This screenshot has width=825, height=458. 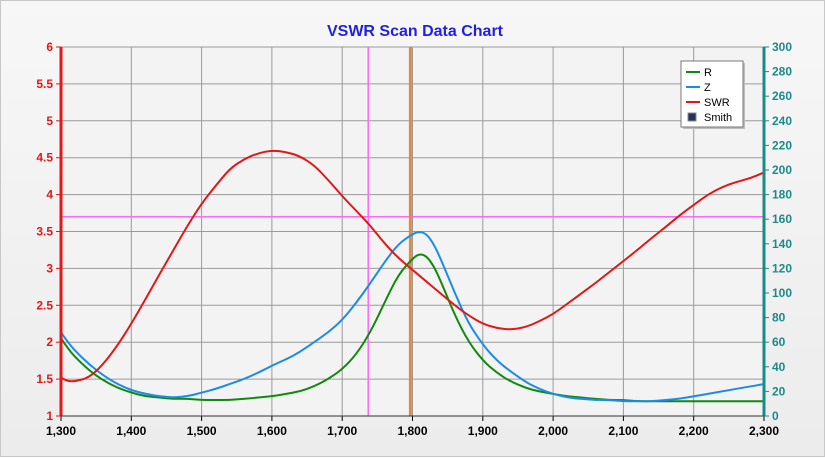 What do you see at coordinates (49, 195) in the screenshot?
I see `y-left-tick-label: 4` at bounding box center [49, 195].